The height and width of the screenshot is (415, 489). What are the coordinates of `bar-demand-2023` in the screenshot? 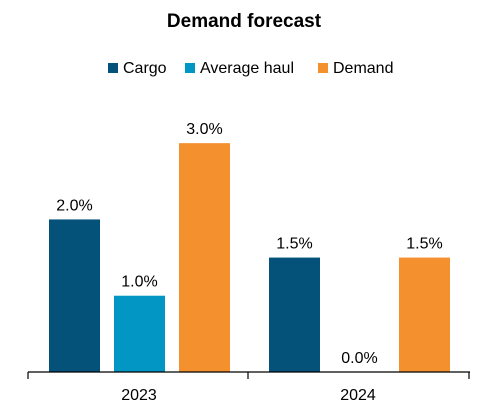 It's located at (204, 257).